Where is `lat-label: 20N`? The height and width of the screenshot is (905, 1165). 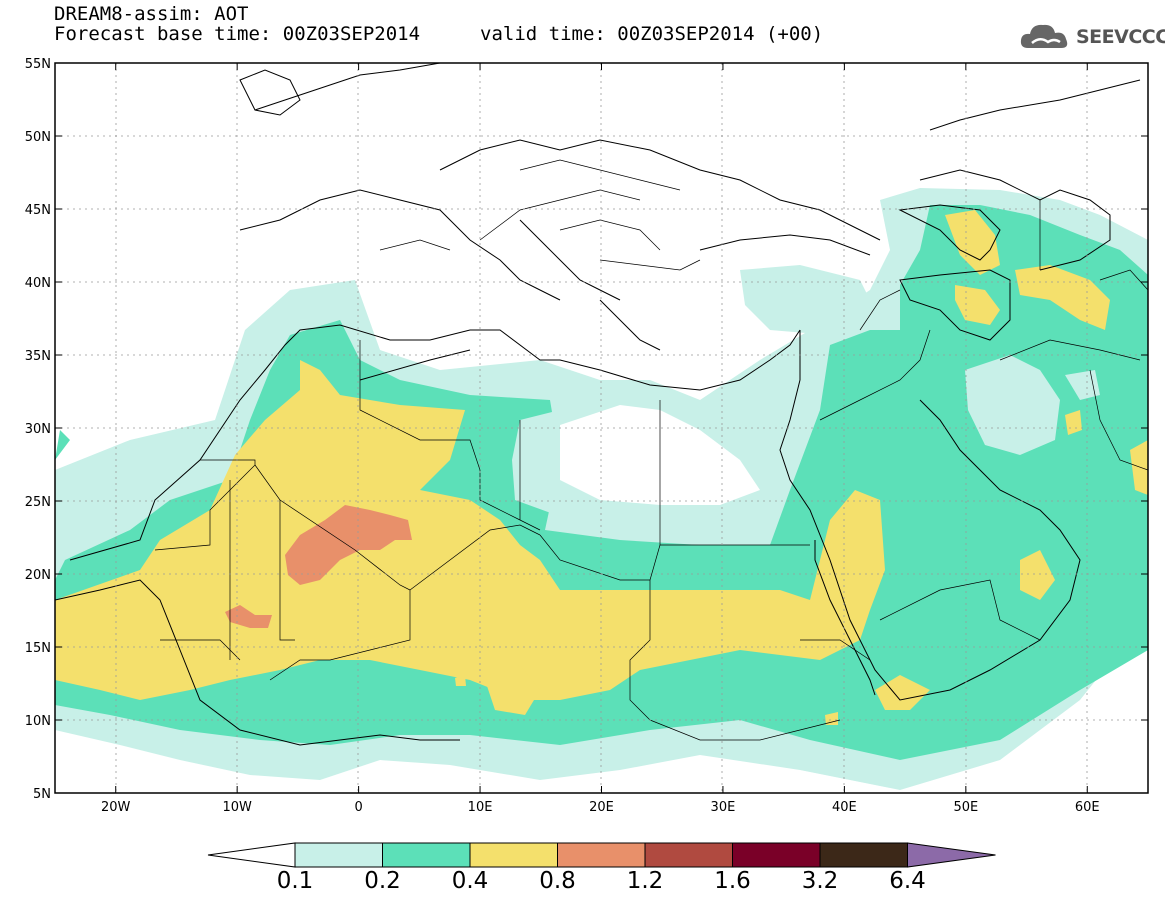
lat-label: 20N is located at coordinates (38, 575).